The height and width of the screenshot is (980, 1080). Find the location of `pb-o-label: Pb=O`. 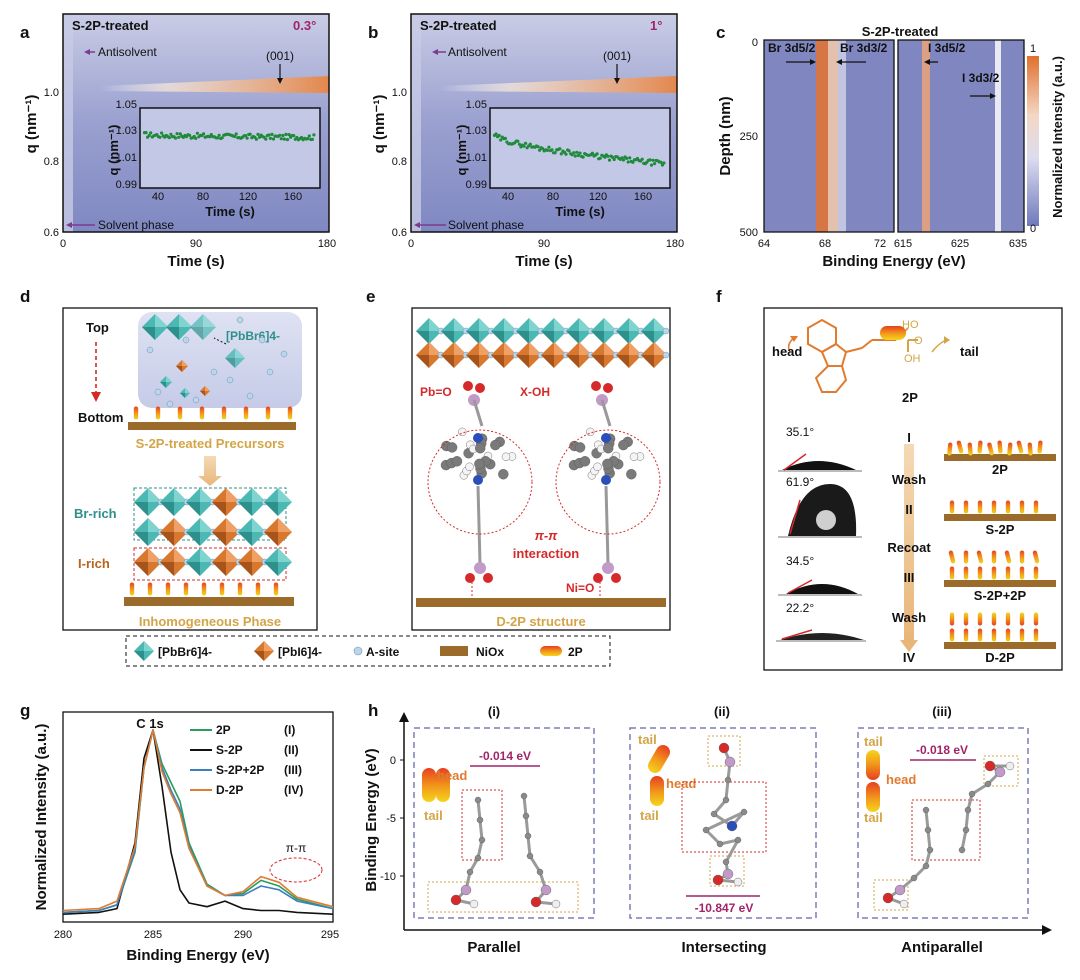

pb-o-label: Pb=O is located at coordinates (436, 392).